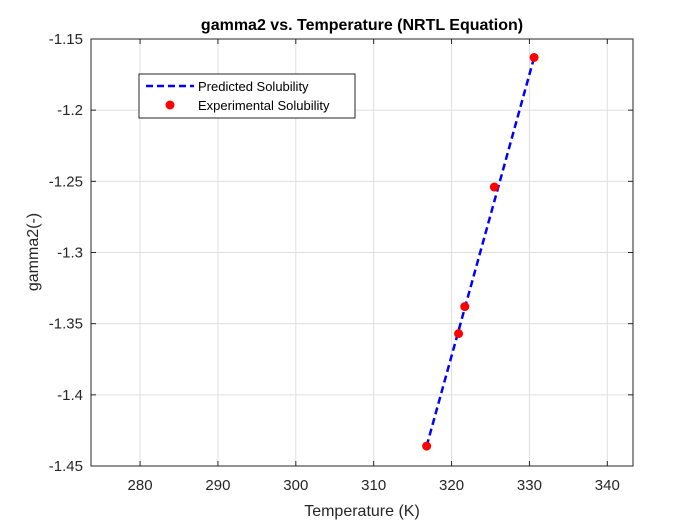  I want to click on x-tick-label: 290, so click(217, 485).